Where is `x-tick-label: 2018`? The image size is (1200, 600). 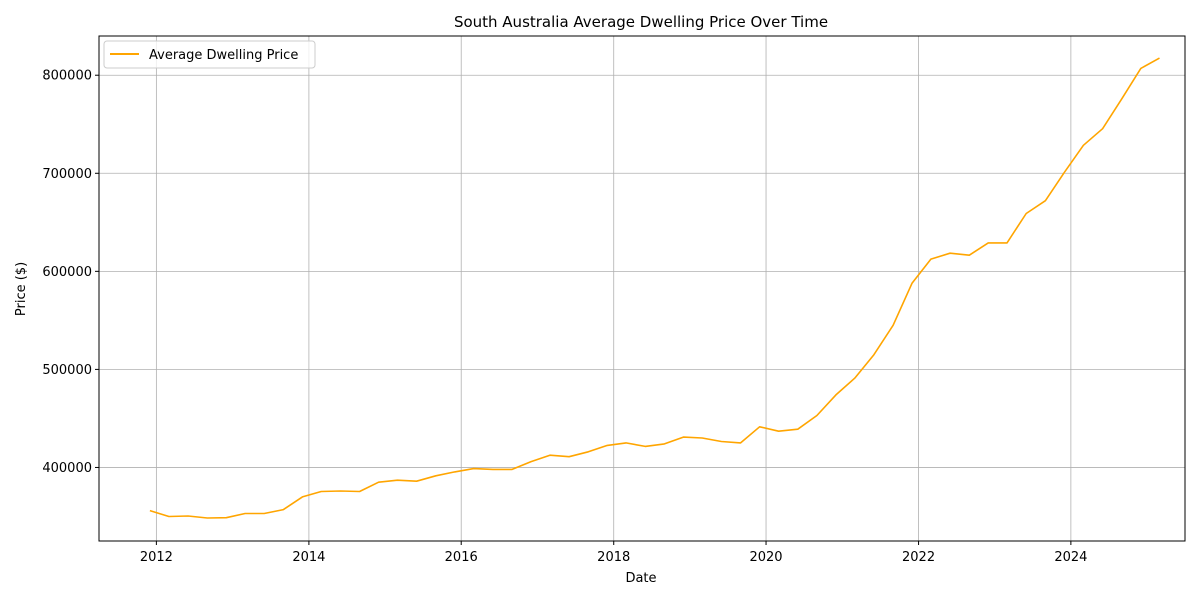 x-tick-label: 2018 is located at coordinates (613, 557).